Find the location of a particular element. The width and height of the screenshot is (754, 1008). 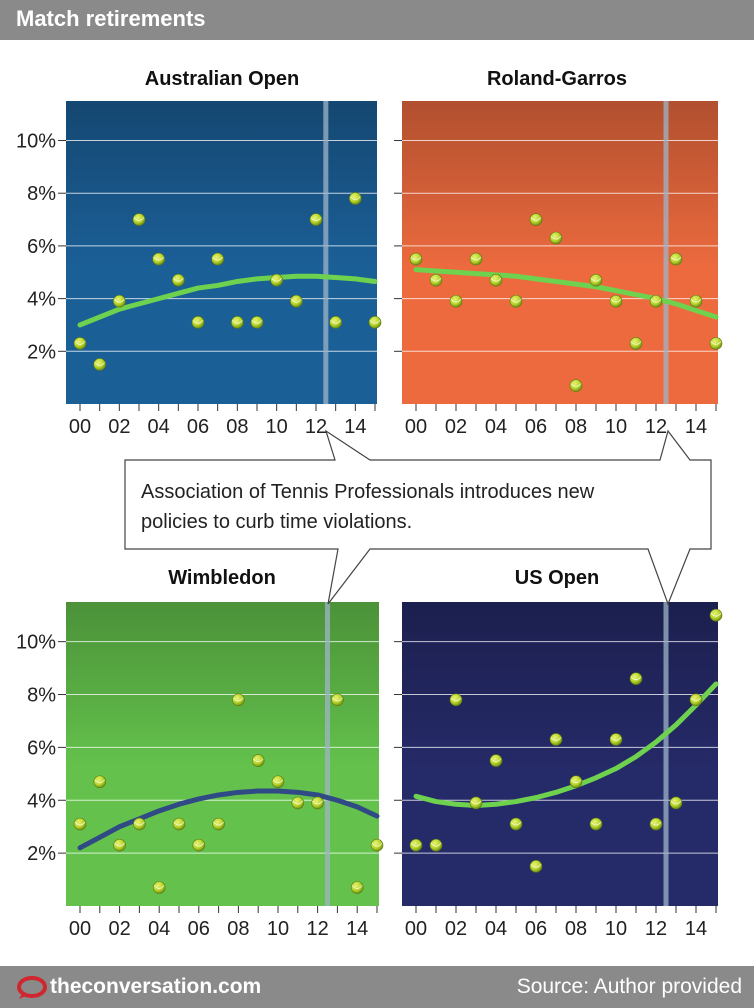

x-tick-label: 08 is located at coordinates (576, 427).